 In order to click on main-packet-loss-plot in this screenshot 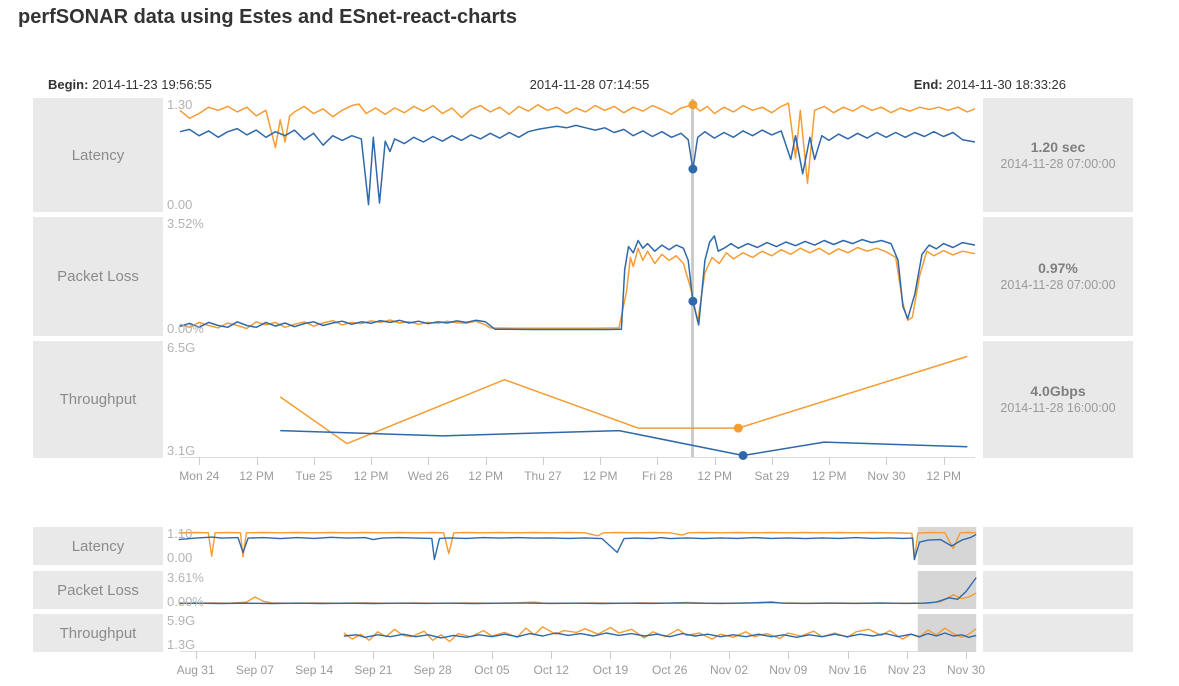, I will do `click(571, 276)`.